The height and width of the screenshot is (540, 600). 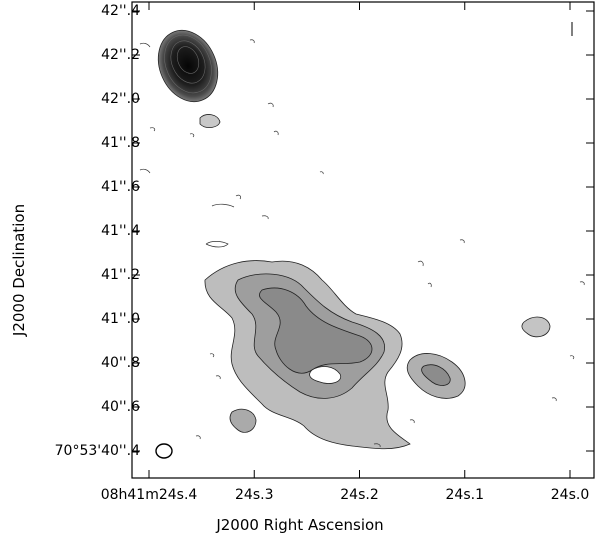 What do you see at coordinates (164, 451) in the screenshot?
I see `beam-ellipse` at bounding box center [164, 451].